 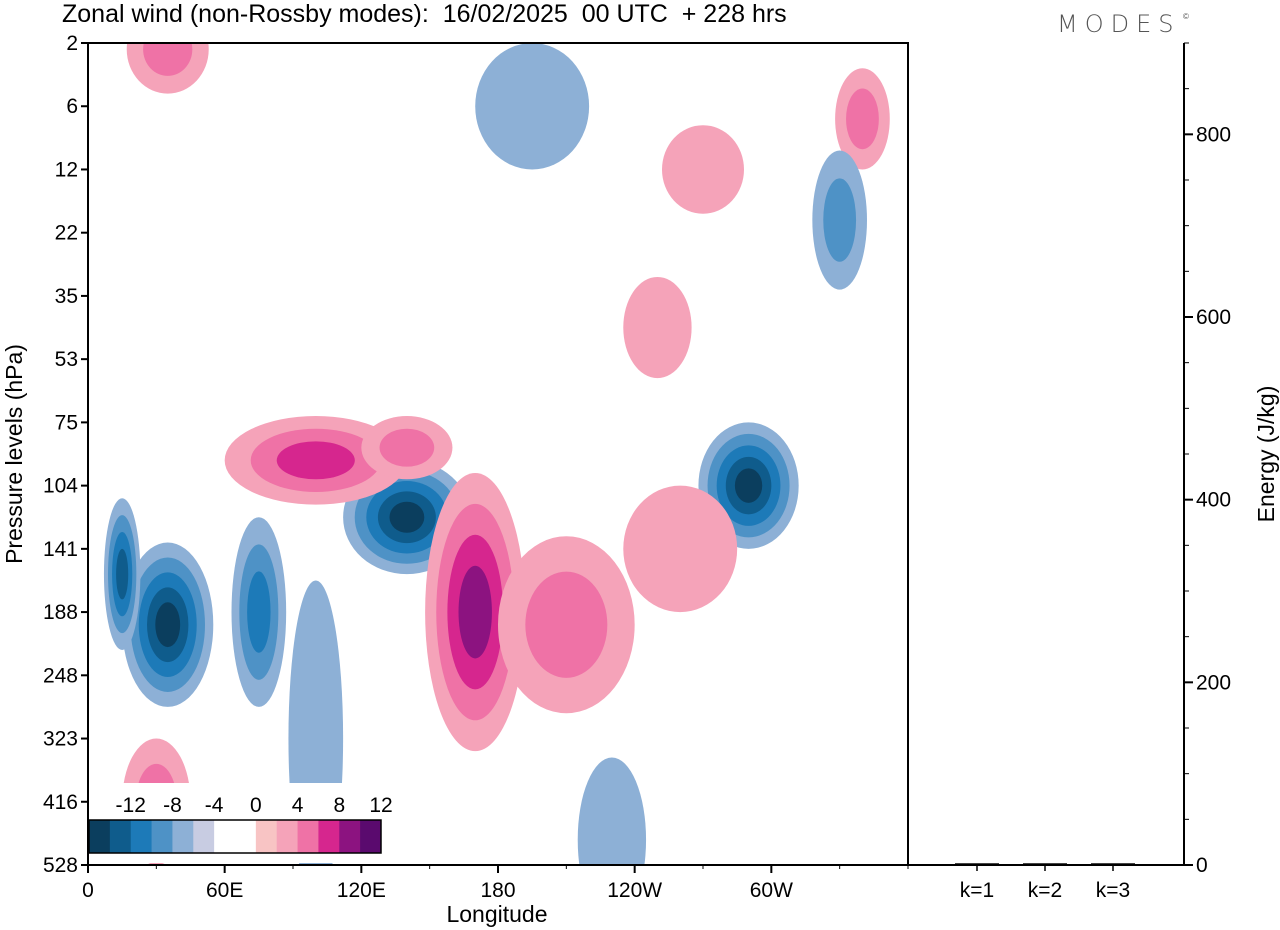 I want to click on y-tick-label: 22, so click(x=66, y=233).